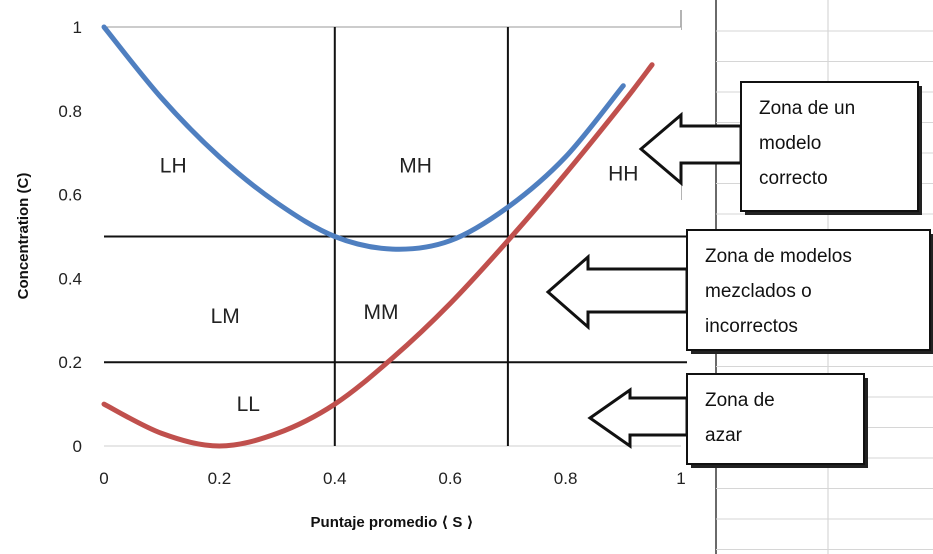 Image resolution: width=933 pixels, height=554 pixels. Describe the element at coordinates (807, 108) in the screenshot. I see `annotation-text: Zona de un` at that location.